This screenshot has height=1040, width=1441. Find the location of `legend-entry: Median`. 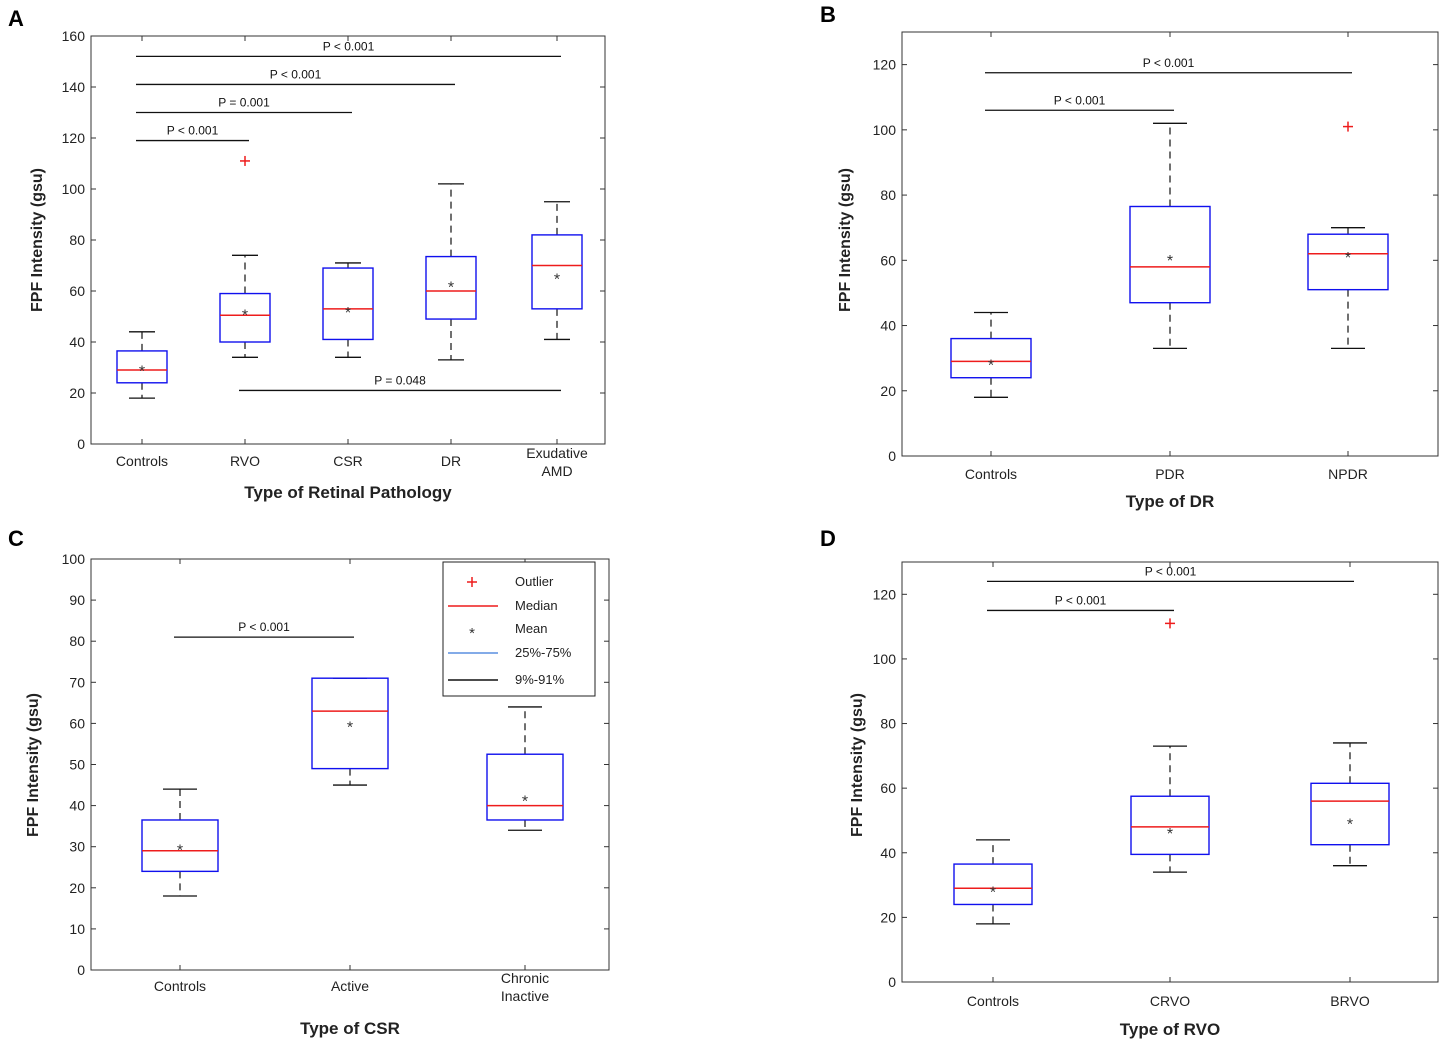

legend-entry: Median is located at coordinates (536, 605).